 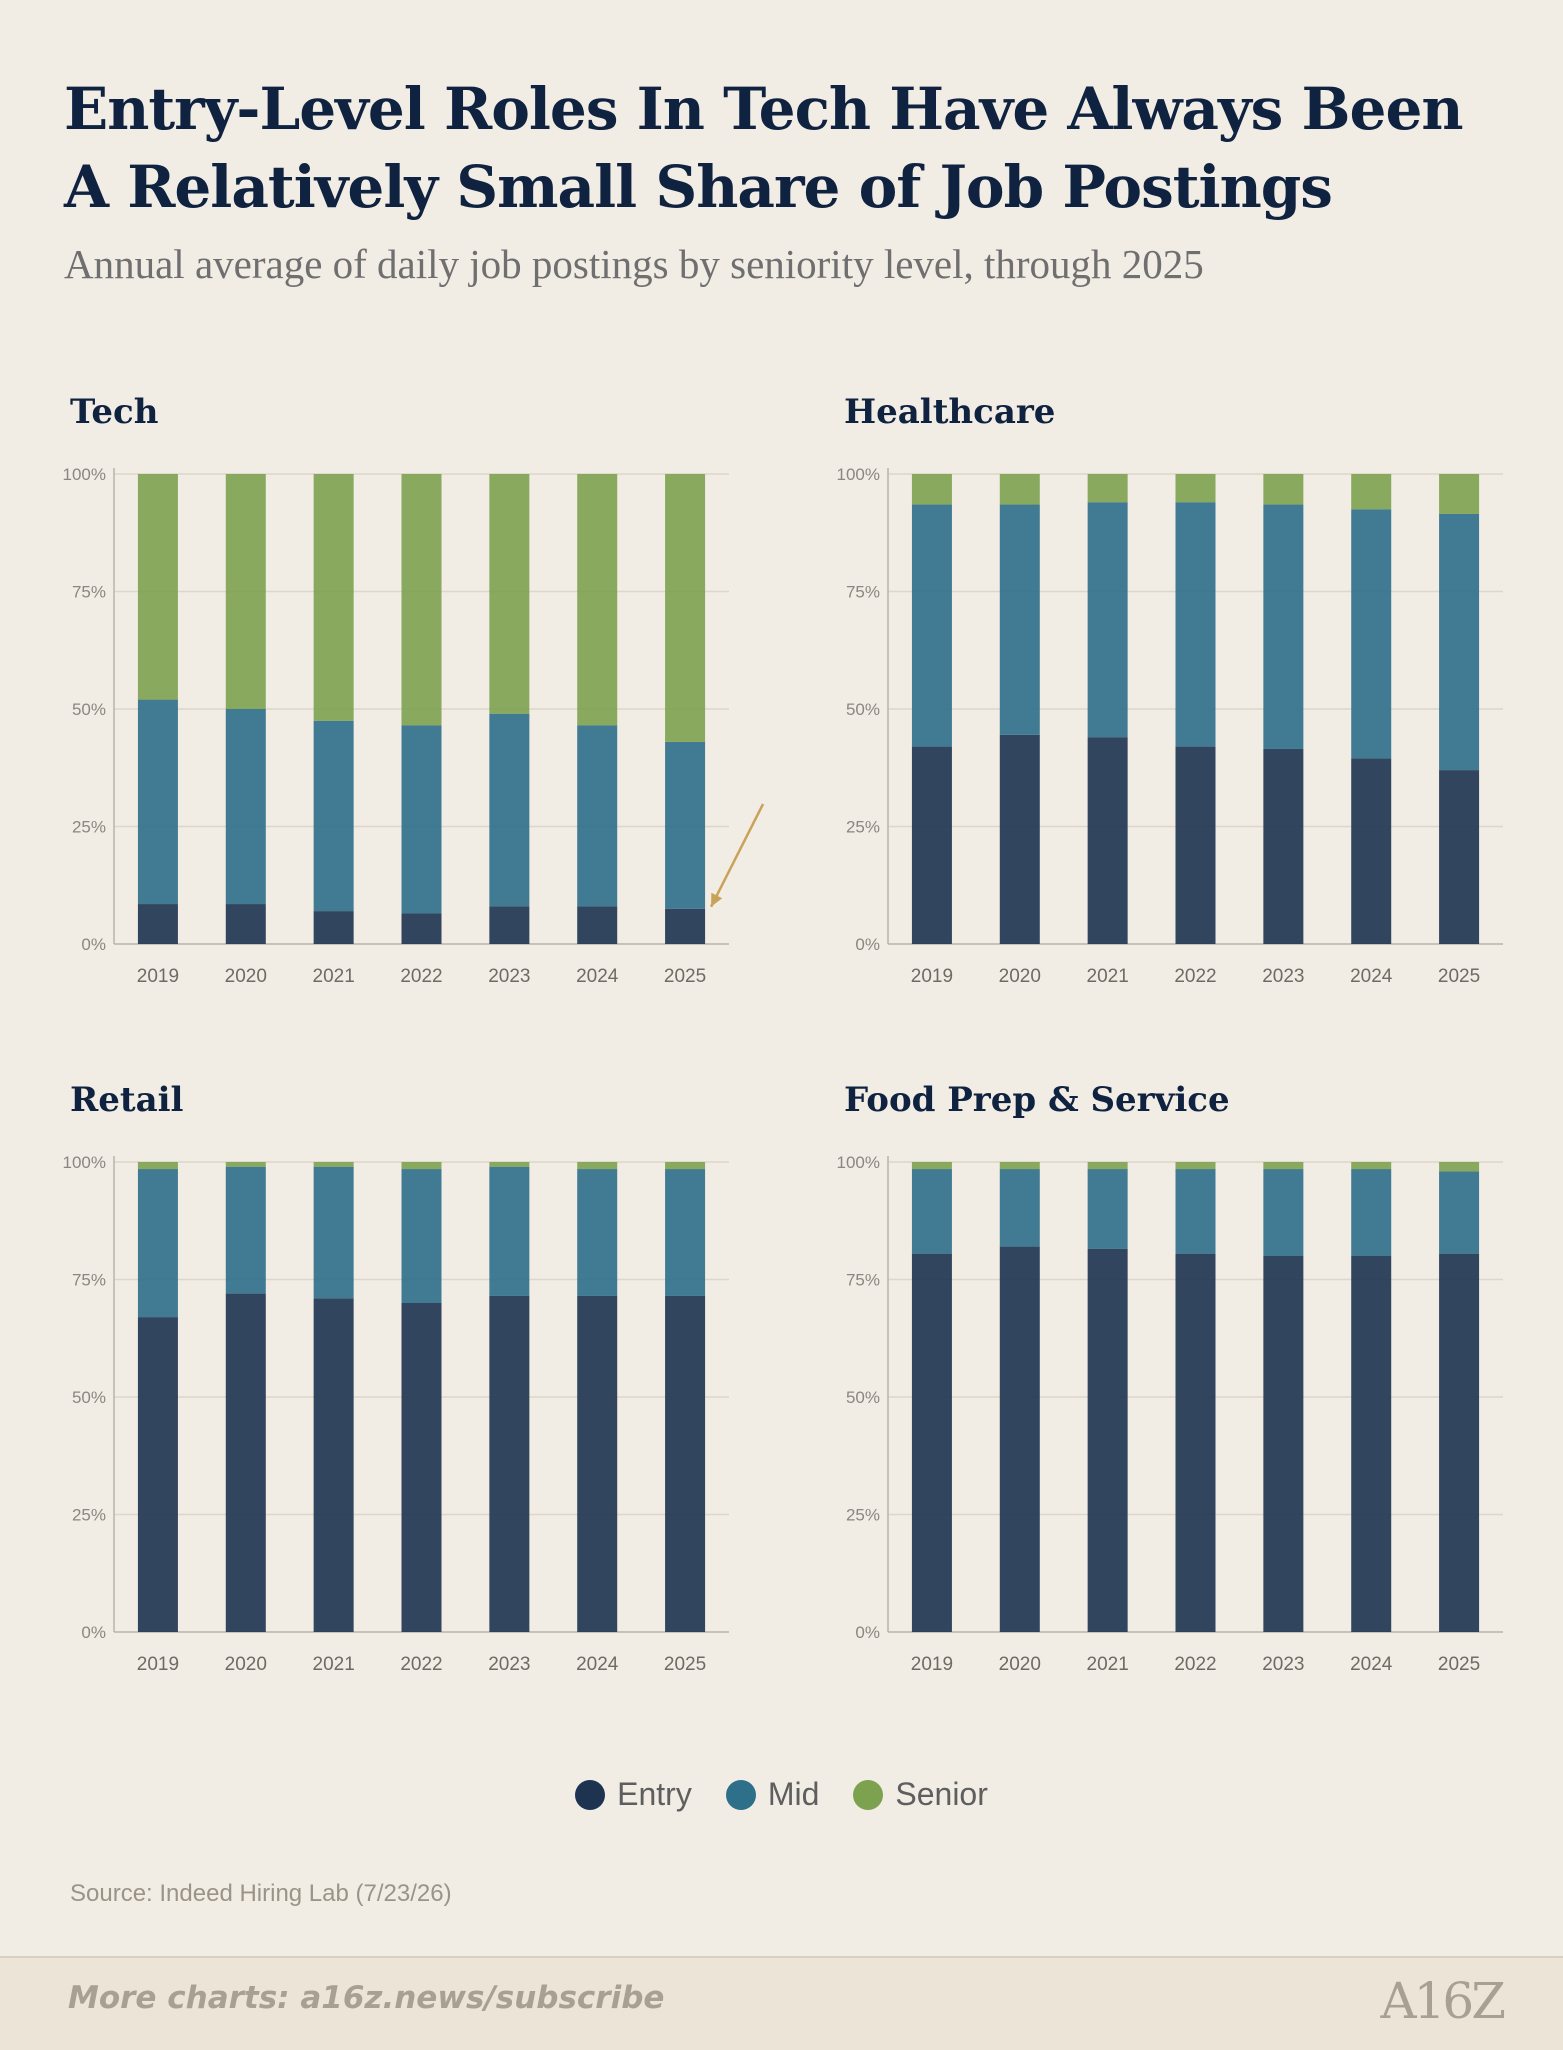 What do you see at coordinates (1037, 1100) in the screenshot?
I see `chart-title: Food Prep & Service` at bounding box center [1037, 1100].